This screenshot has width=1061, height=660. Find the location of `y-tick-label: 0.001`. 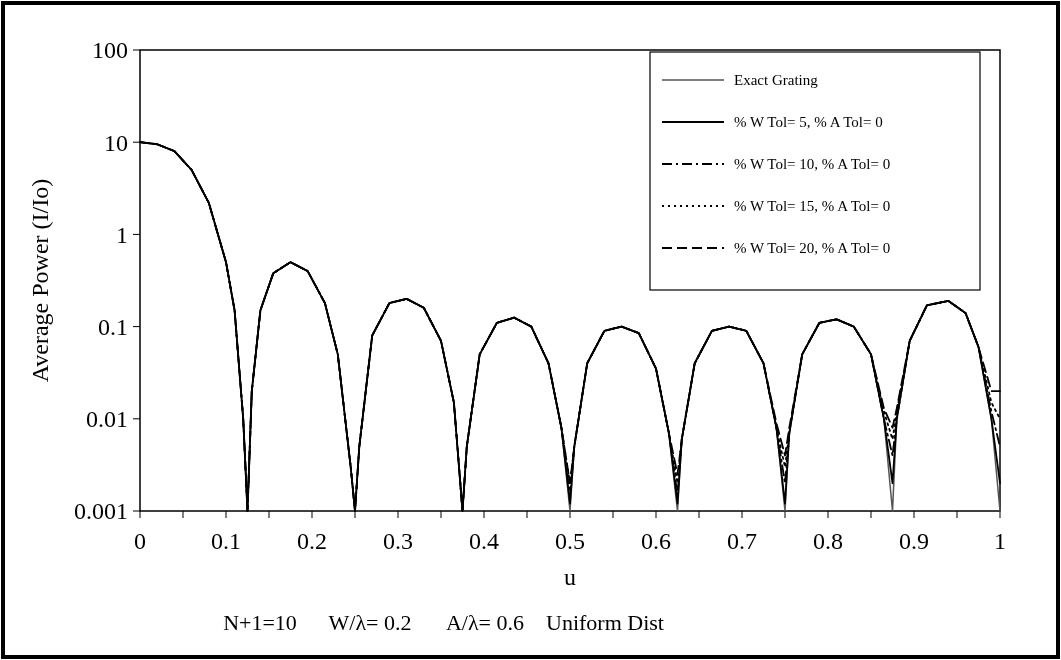

y-tick-label: 0.001 is located at coordinates (101, 511).